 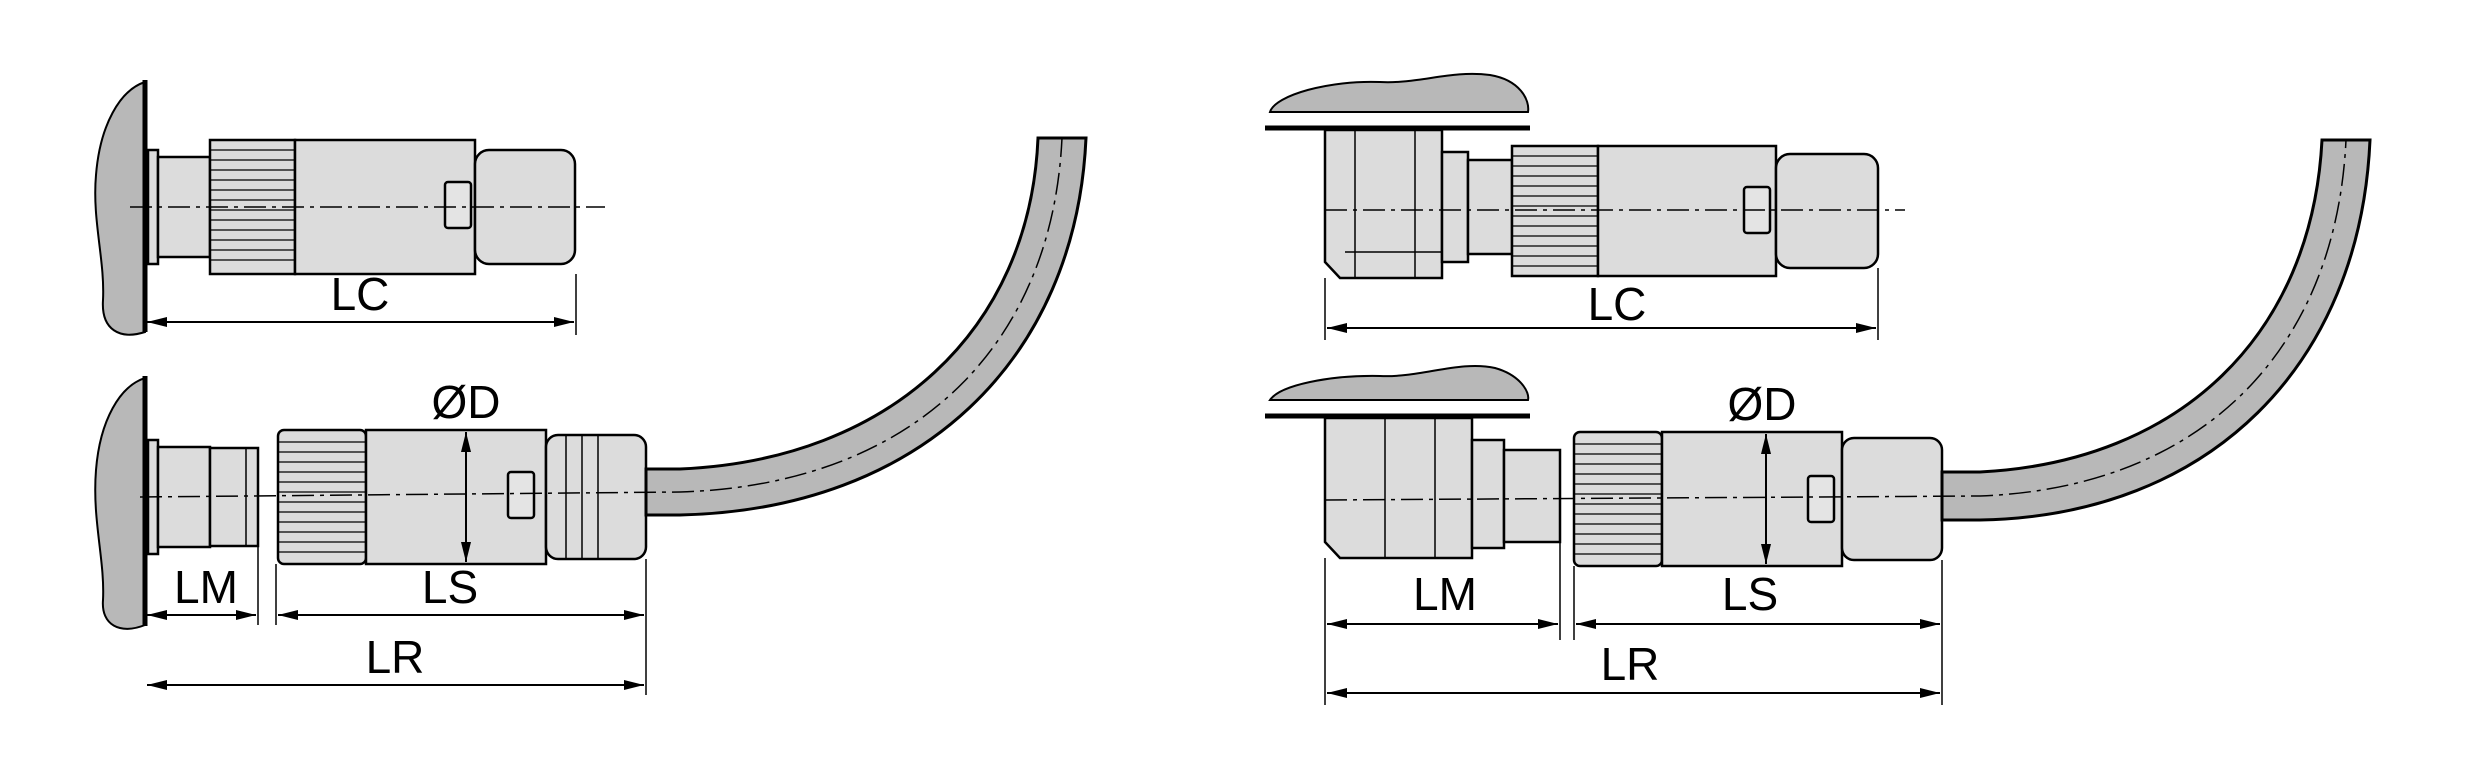 I want to click on left-top-wall, so click(x=120, y=208).